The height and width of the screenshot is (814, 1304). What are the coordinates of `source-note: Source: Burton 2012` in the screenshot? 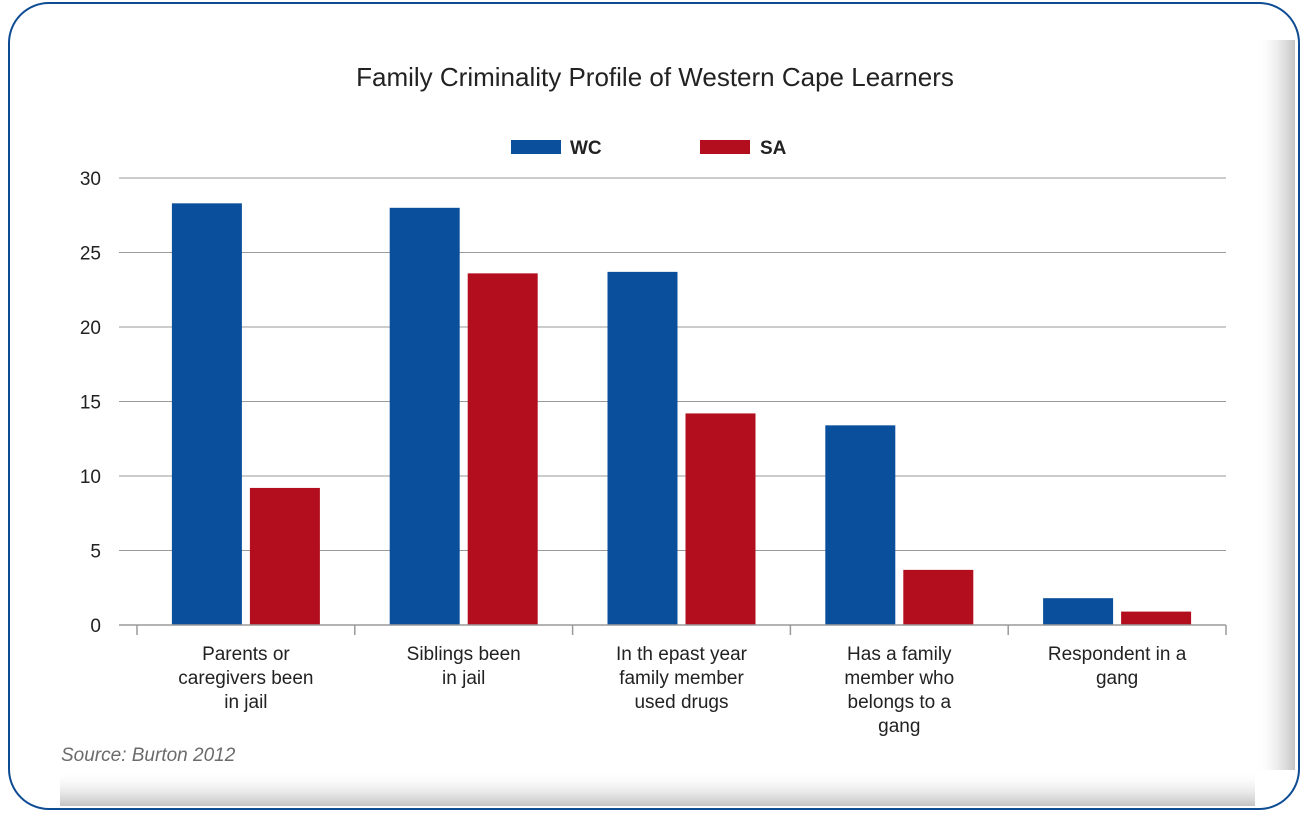 It's located at (148, 755).